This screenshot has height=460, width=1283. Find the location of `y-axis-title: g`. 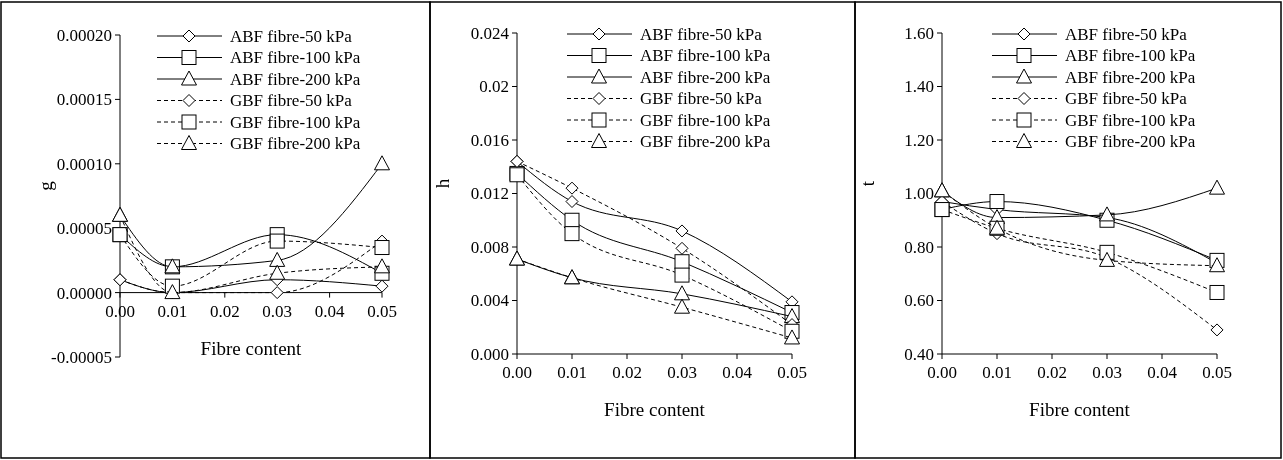

y-axis-title: g is located at coordinates (45, 185).